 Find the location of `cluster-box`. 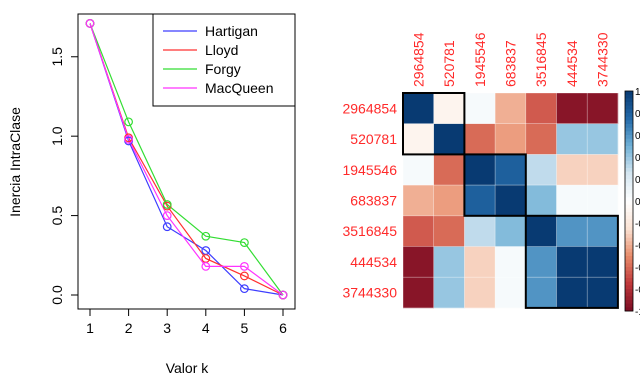

cluster-box is located at coordinates (434, 124).